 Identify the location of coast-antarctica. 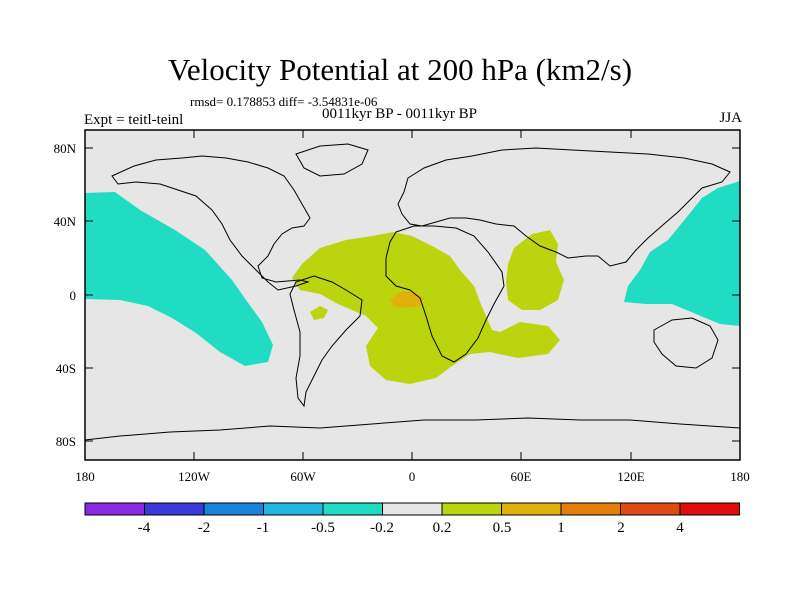
(412, 429).